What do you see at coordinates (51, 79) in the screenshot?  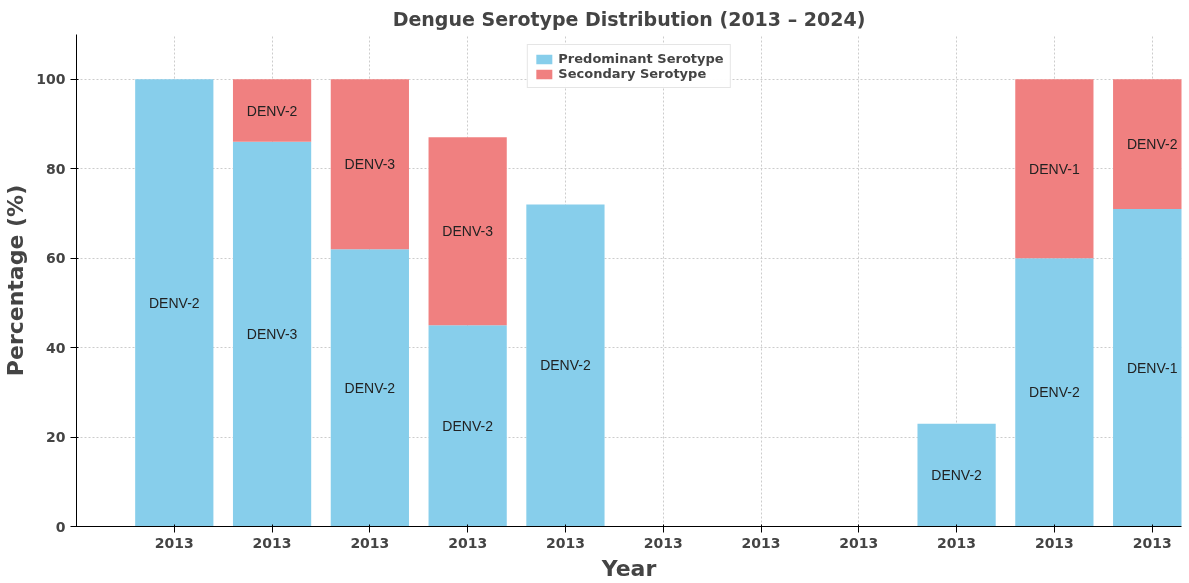 I see `y-tick-label: 100` at bounding box center [51, 79].